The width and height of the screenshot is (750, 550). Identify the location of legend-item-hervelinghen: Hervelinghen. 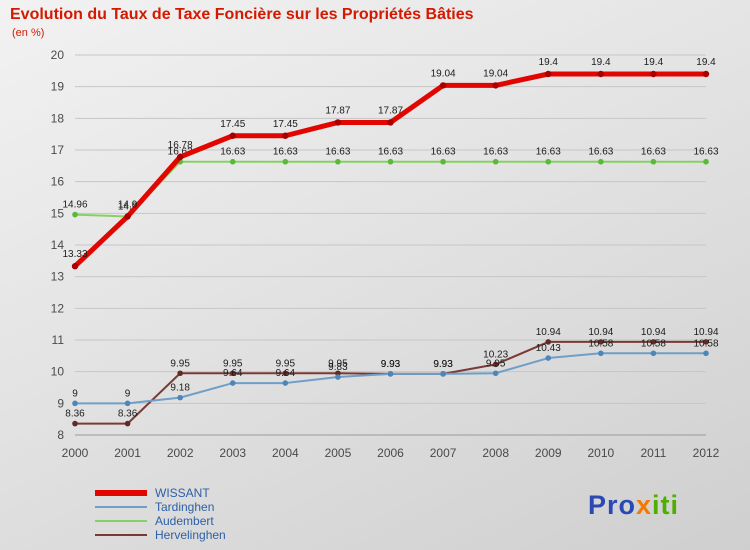
(160, 535).